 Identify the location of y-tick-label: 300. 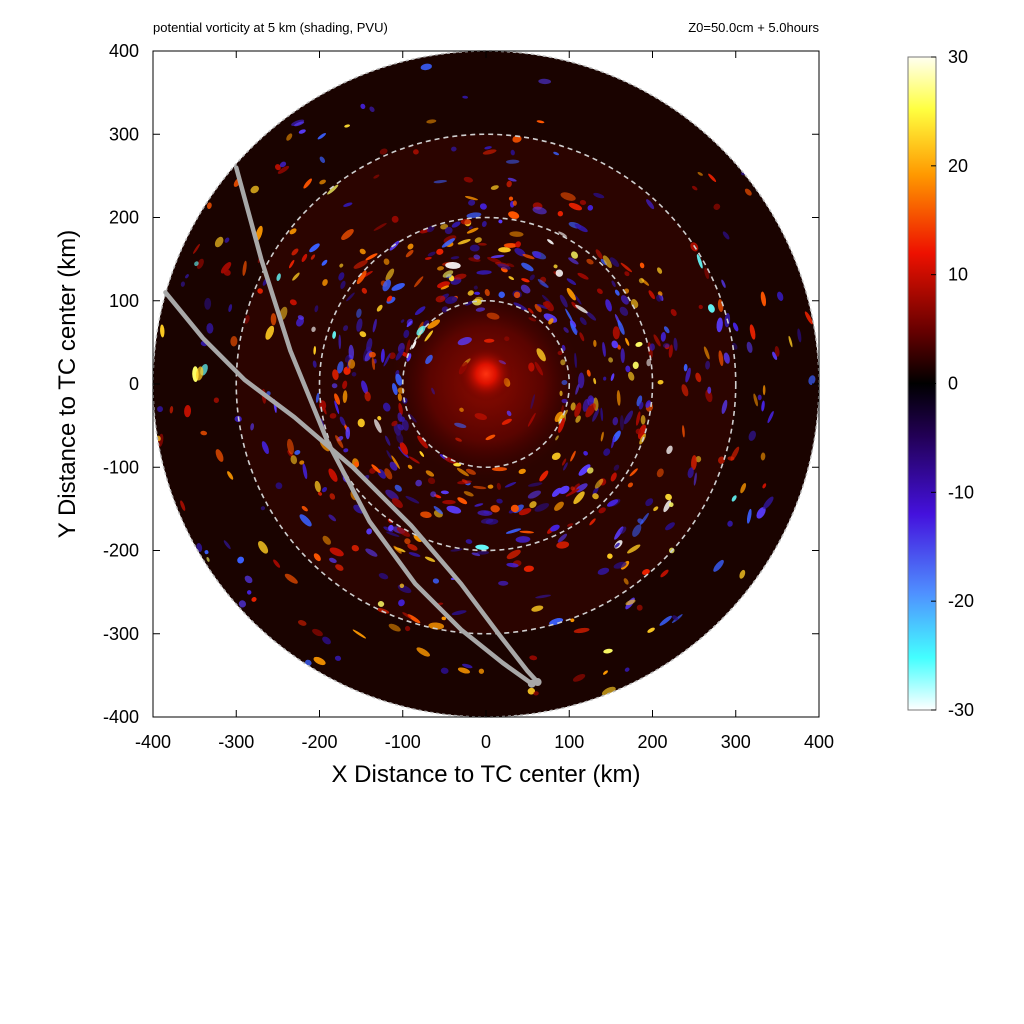
(124, 134).